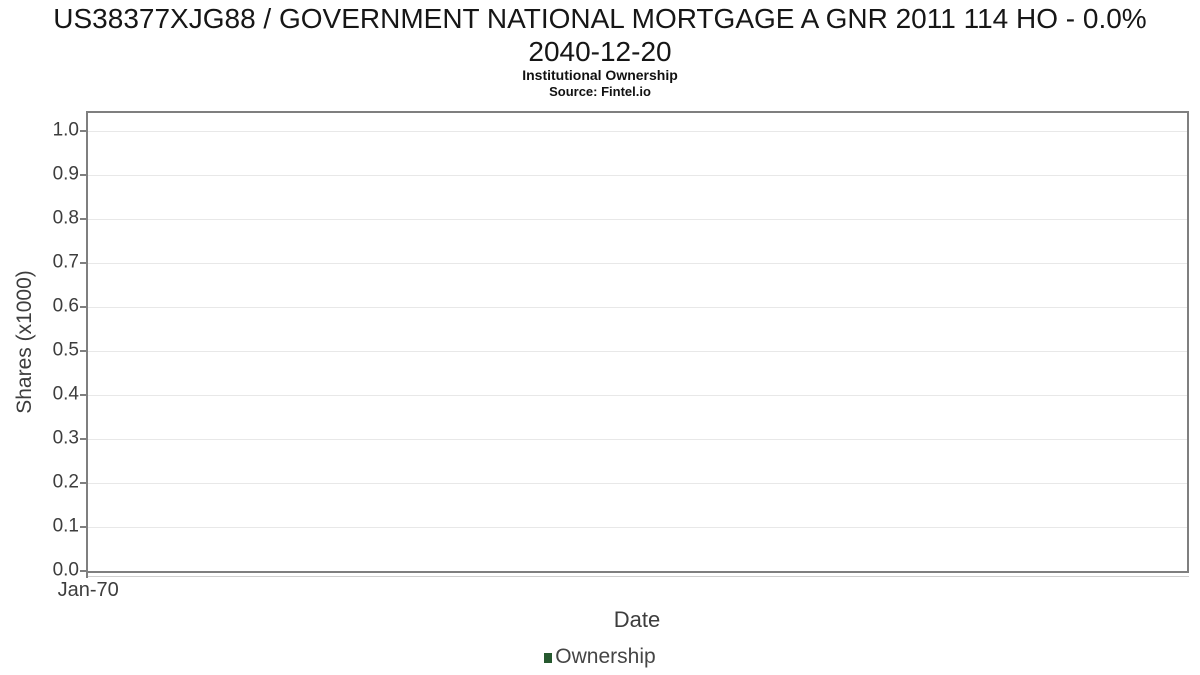  I want to click on x-axis-tick-label: Jan-70, so click(88, 590).